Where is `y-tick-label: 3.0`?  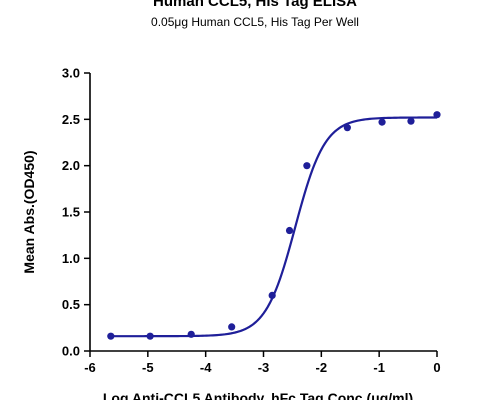
y-tick-label: 3.0 is located at coordinates (71, 73).